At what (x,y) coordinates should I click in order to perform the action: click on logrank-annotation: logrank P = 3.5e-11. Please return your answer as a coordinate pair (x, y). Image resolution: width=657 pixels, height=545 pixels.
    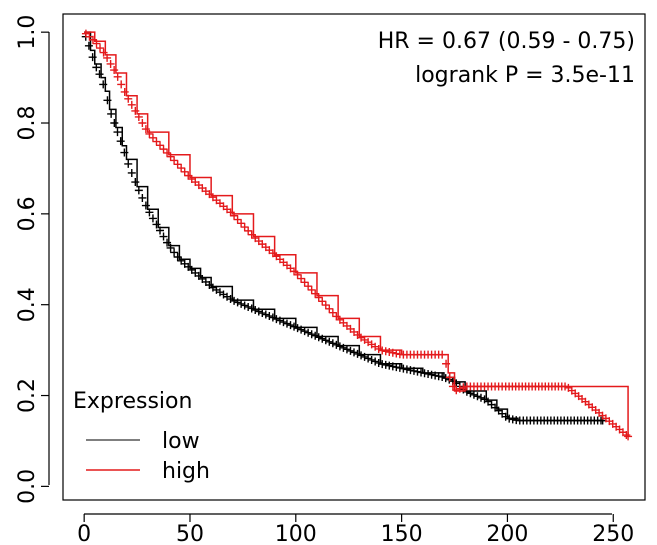
    Looking at the image, I should click on (525, 75).